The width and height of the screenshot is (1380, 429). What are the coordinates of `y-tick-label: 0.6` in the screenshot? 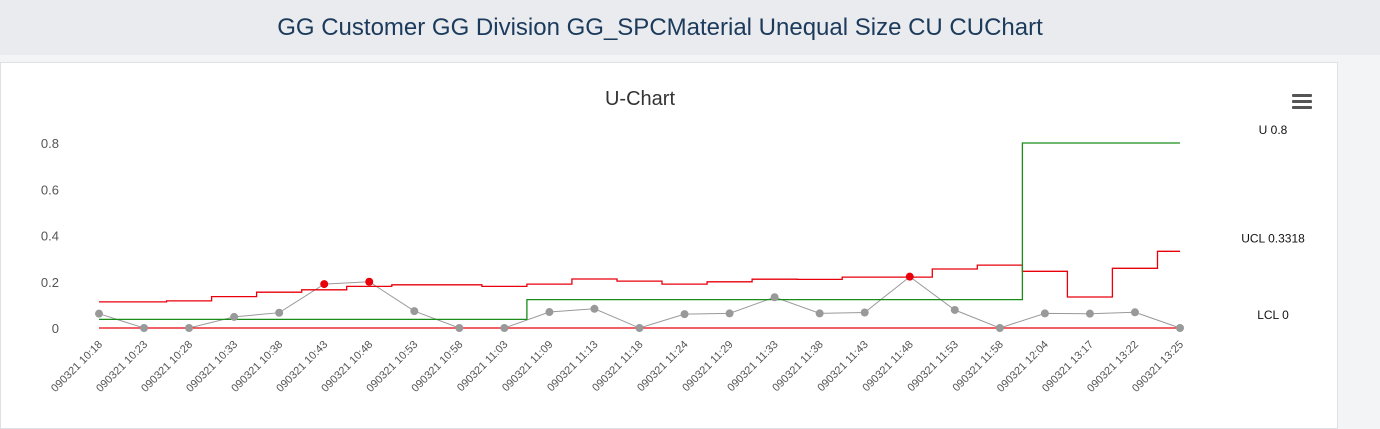 It's located at (50, 189).